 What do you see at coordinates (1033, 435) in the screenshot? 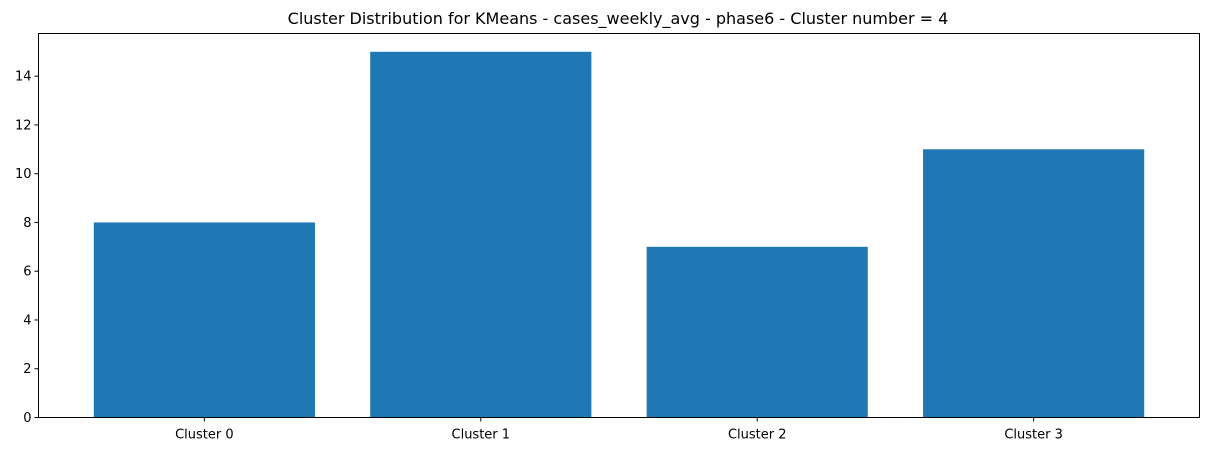
I see `x-tick-label: Cluster 3` at bounding box center [1033, 435].